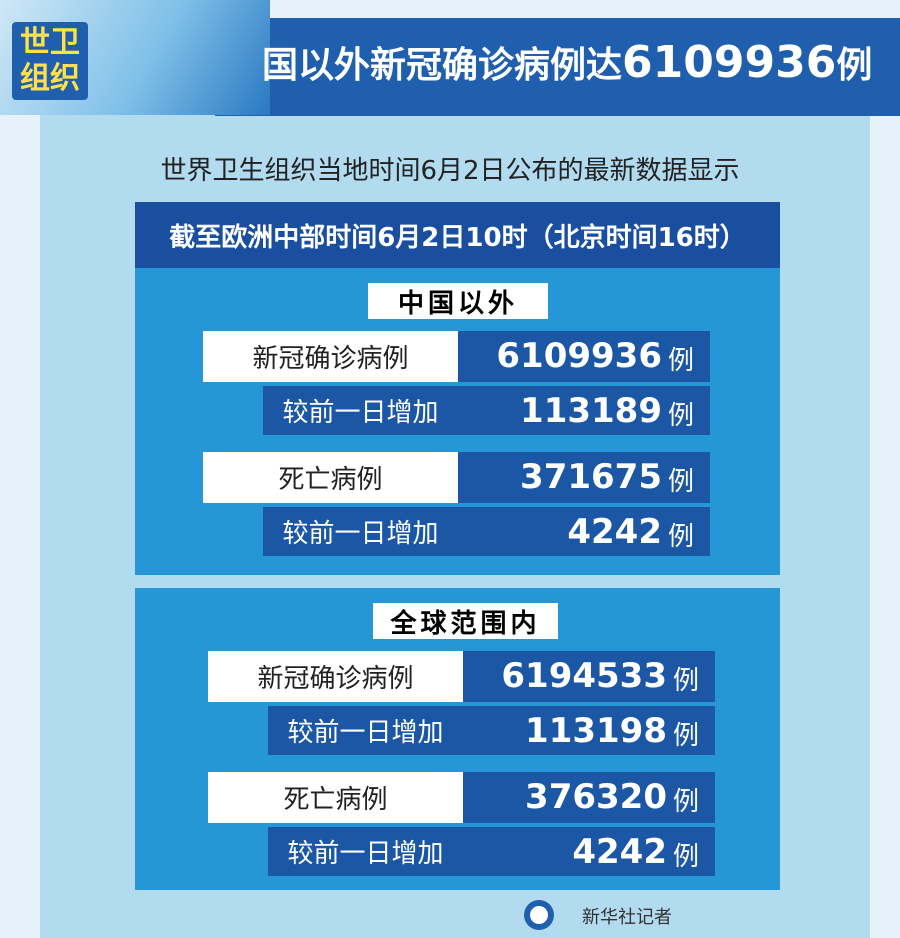  What do you see at coordinates (458, 301) in the screenshot?
I see `section-title: 中国以外` at bounding box center [458, 301].